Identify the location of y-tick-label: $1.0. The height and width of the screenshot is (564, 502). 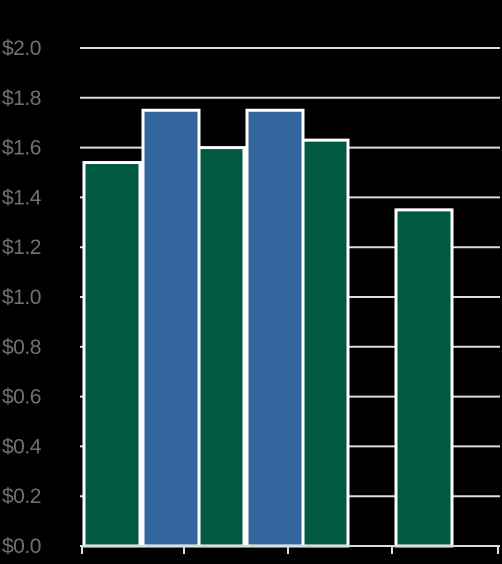
(21, 297).